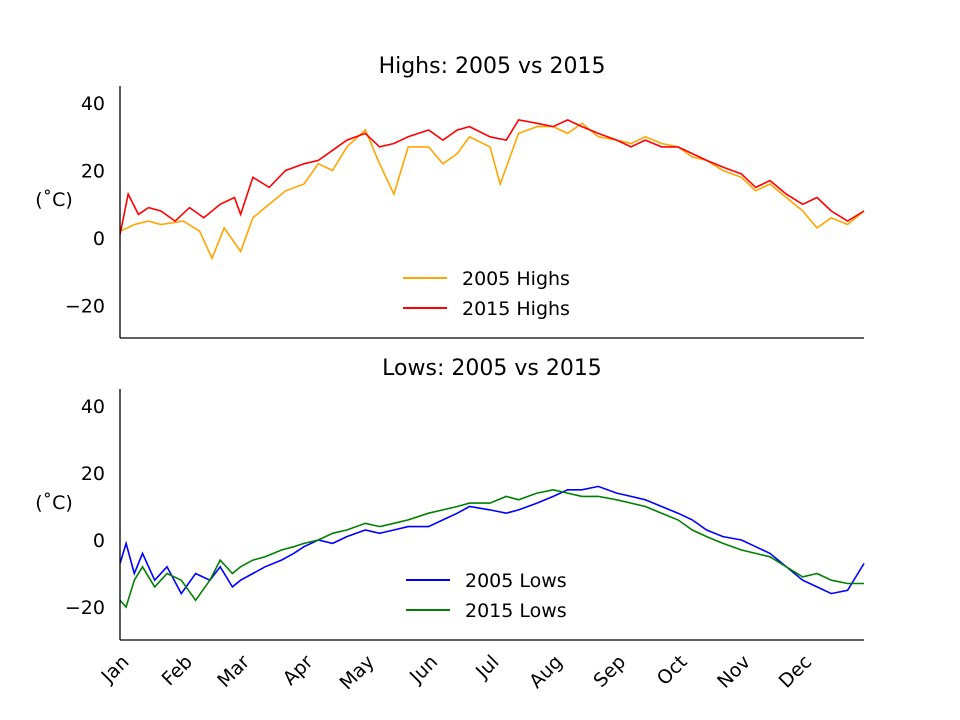  What do you see at coordinates (672, 670) in the screenshot?
I see `month-tick-label: Oct` at bounding box center [672, 670].